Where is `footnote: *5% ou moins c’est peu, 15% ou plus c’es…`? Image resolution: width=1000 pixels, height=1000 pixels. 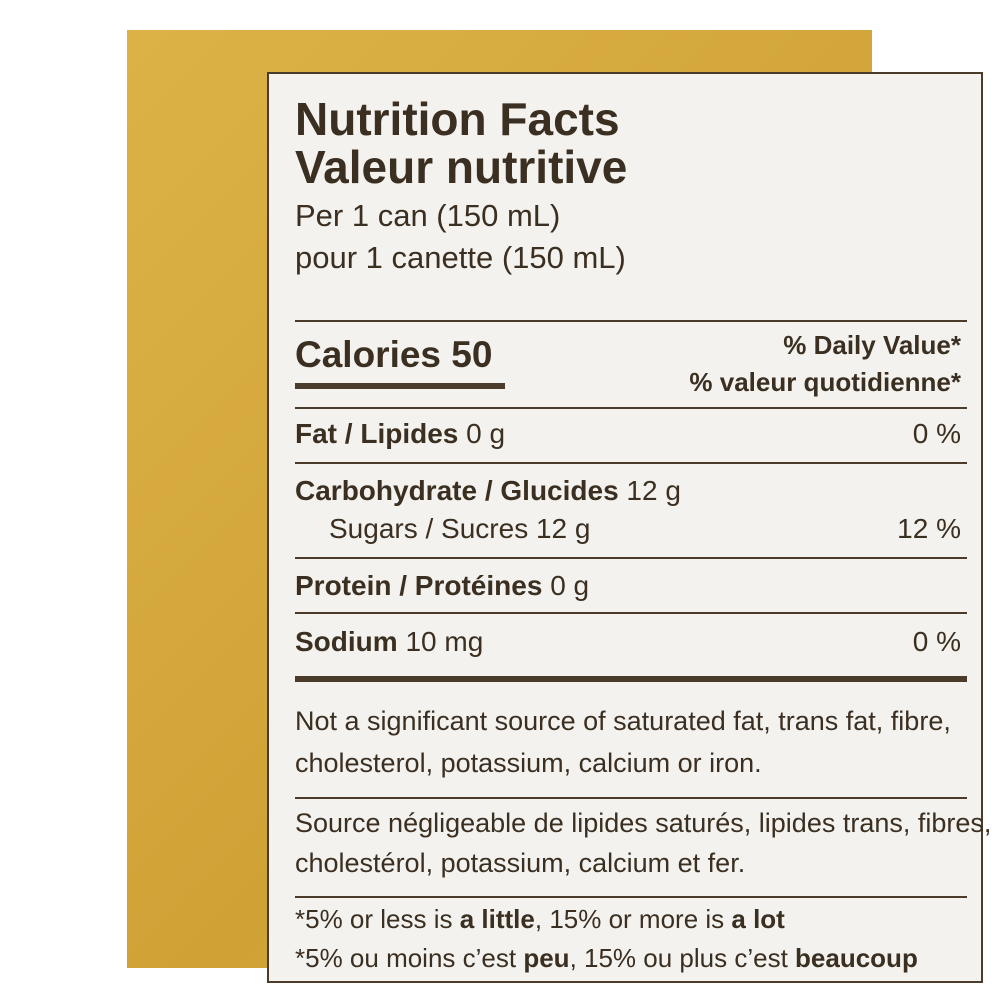 footnote: *5% ou moins c’est peu, 15% ou plus c’es… is located at coordinates (606, 958).